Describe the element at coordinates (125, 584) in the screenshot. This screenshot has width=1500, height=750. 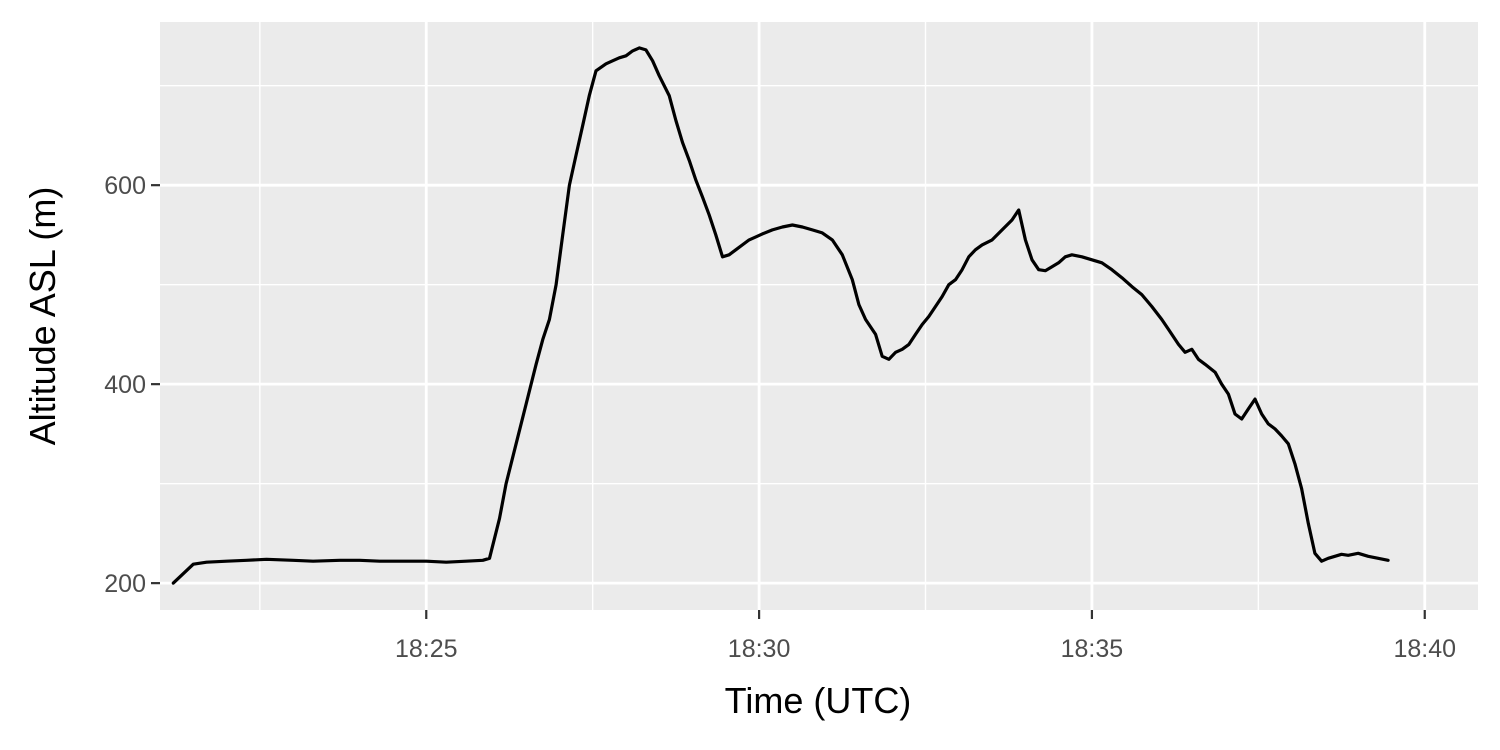
I see `y-tick-label: 200` at that location.